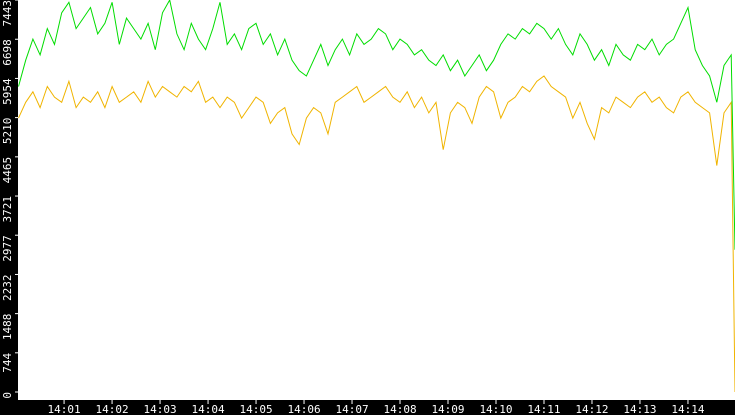 The width and height of the screenshot is (735, 415). I want to click on y-tick-label: 0, so click(7, 395).